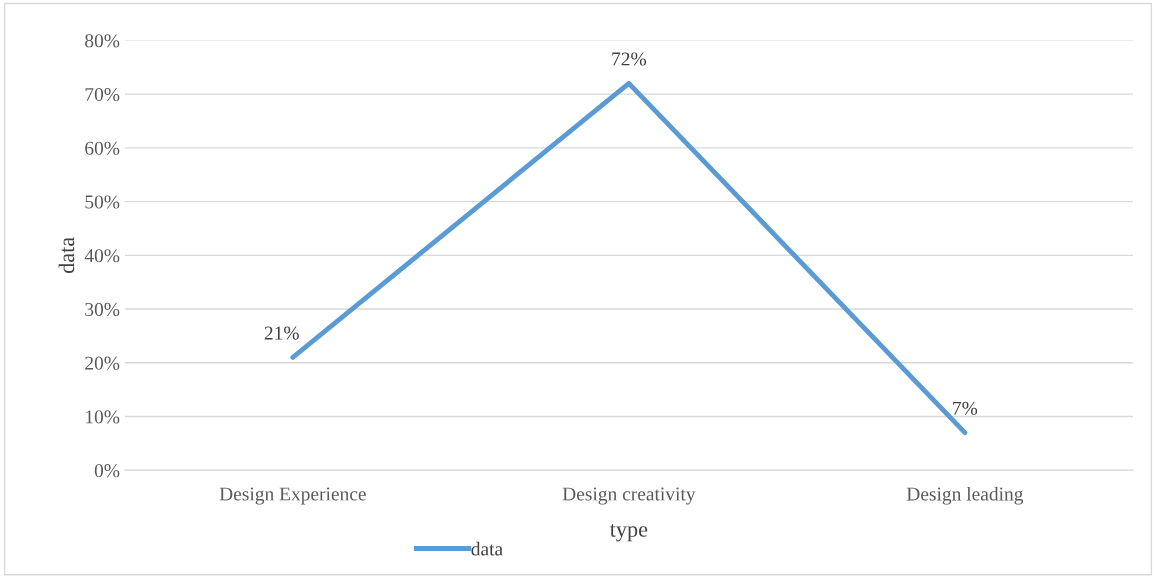 This screenshot has height=577, width=1156. What do you see at coordinates (103, 417) in the screenshot?
I see `y-tick-label: 10%` at bounding box center [103, 417].